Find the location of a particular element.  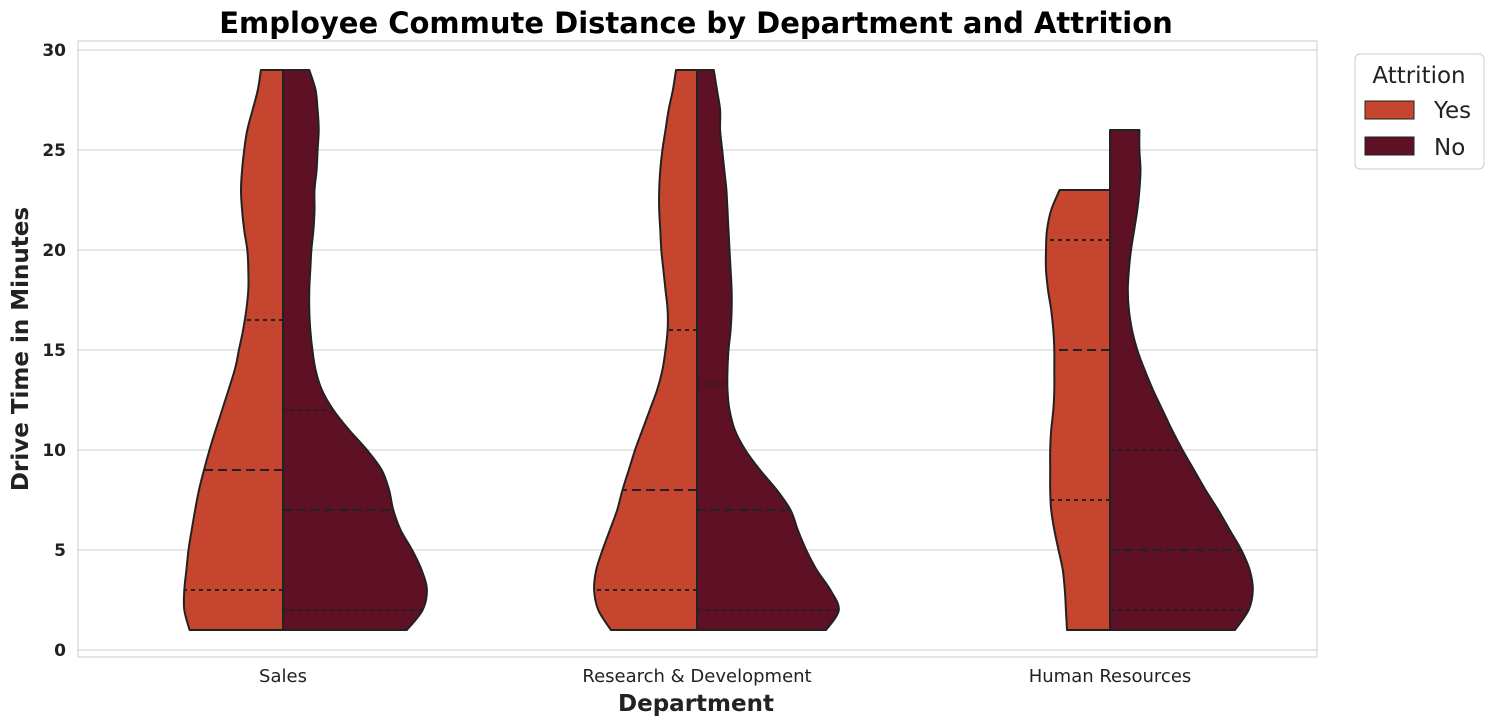

y-tick-labels: 0 5 10 15 20 25 30 is located at coordinates (54, 351).